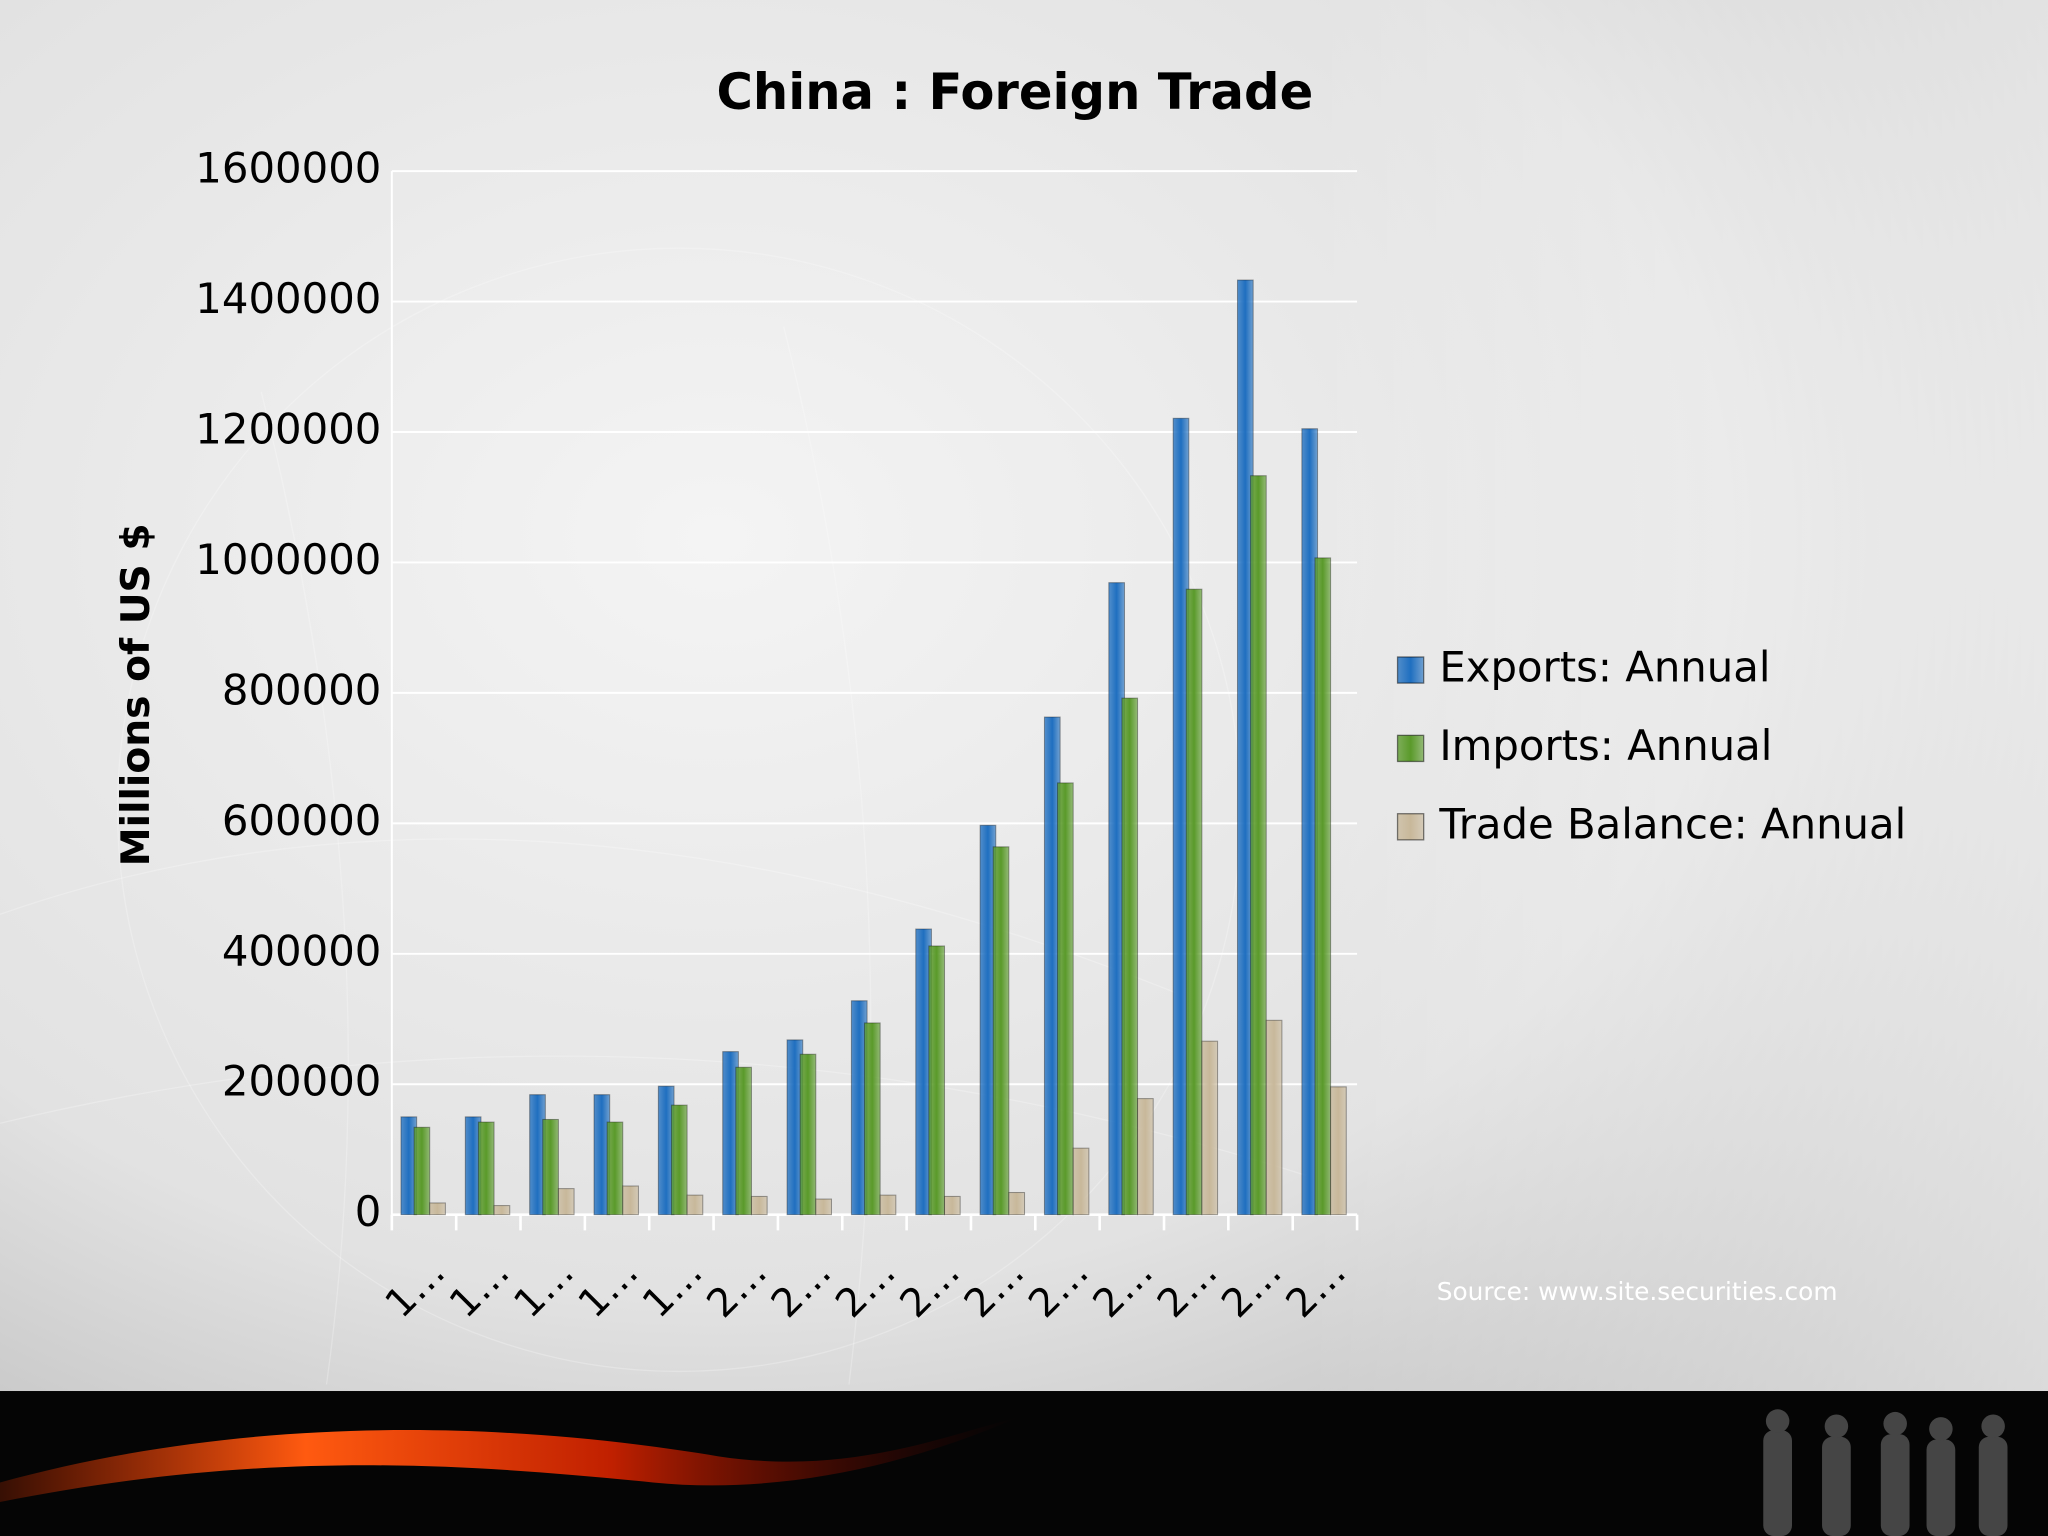  Describe the element at coordinates (1885, 1472) in the screenshot. I see `people-silhouettes` at that location.